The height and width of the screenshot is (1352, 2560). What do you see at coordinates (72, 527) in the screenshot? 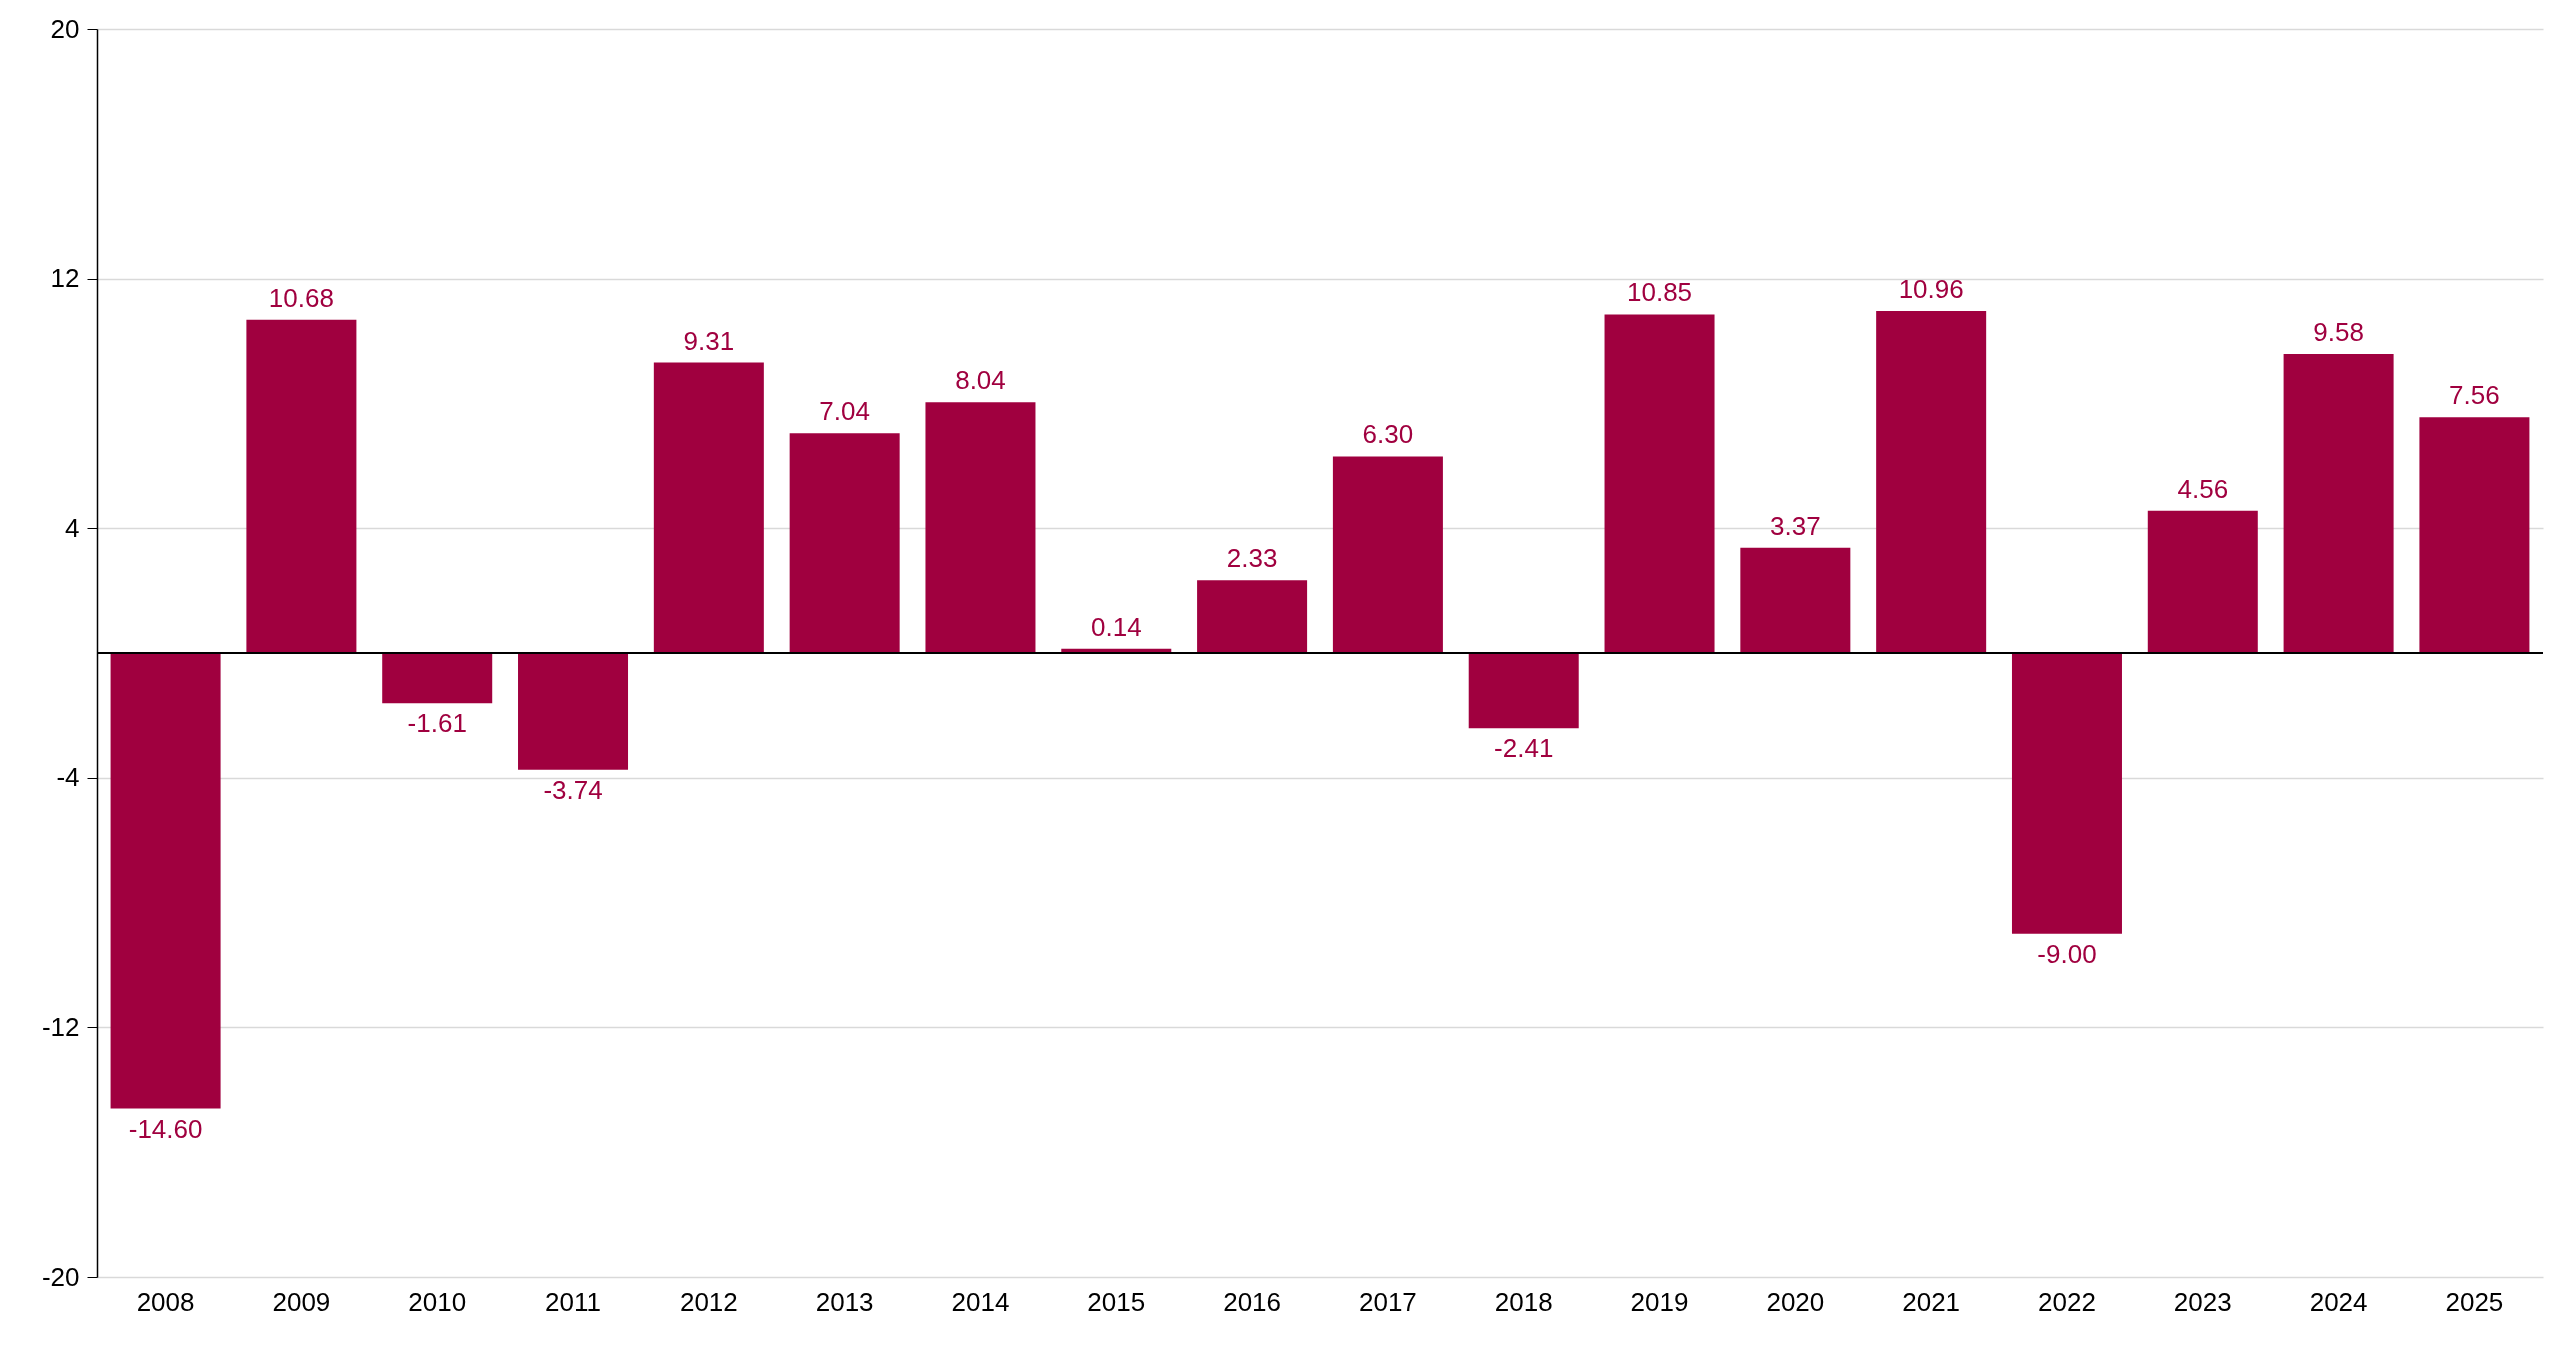
I see `y-tick-label: 4` at bounding box center [72, 527].